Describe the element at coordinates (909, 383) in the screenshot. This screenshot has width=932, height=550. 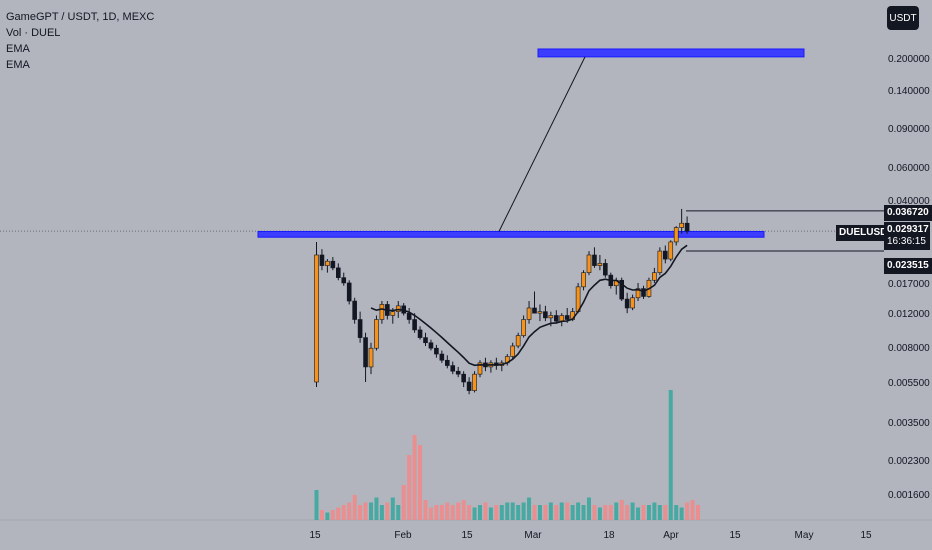
I see `price-axis-label: 0.005500` at that location.